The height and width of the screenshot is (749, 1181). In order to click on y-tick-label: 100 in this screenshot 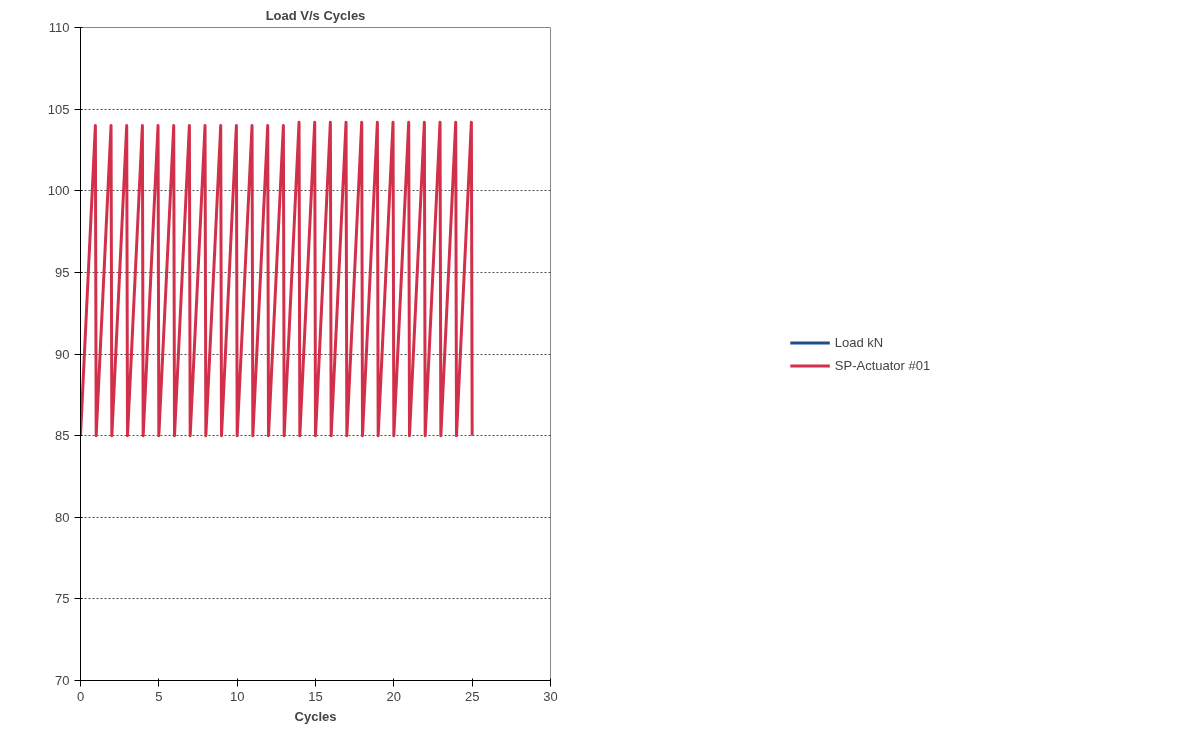, I will do `click(58, 191)`.